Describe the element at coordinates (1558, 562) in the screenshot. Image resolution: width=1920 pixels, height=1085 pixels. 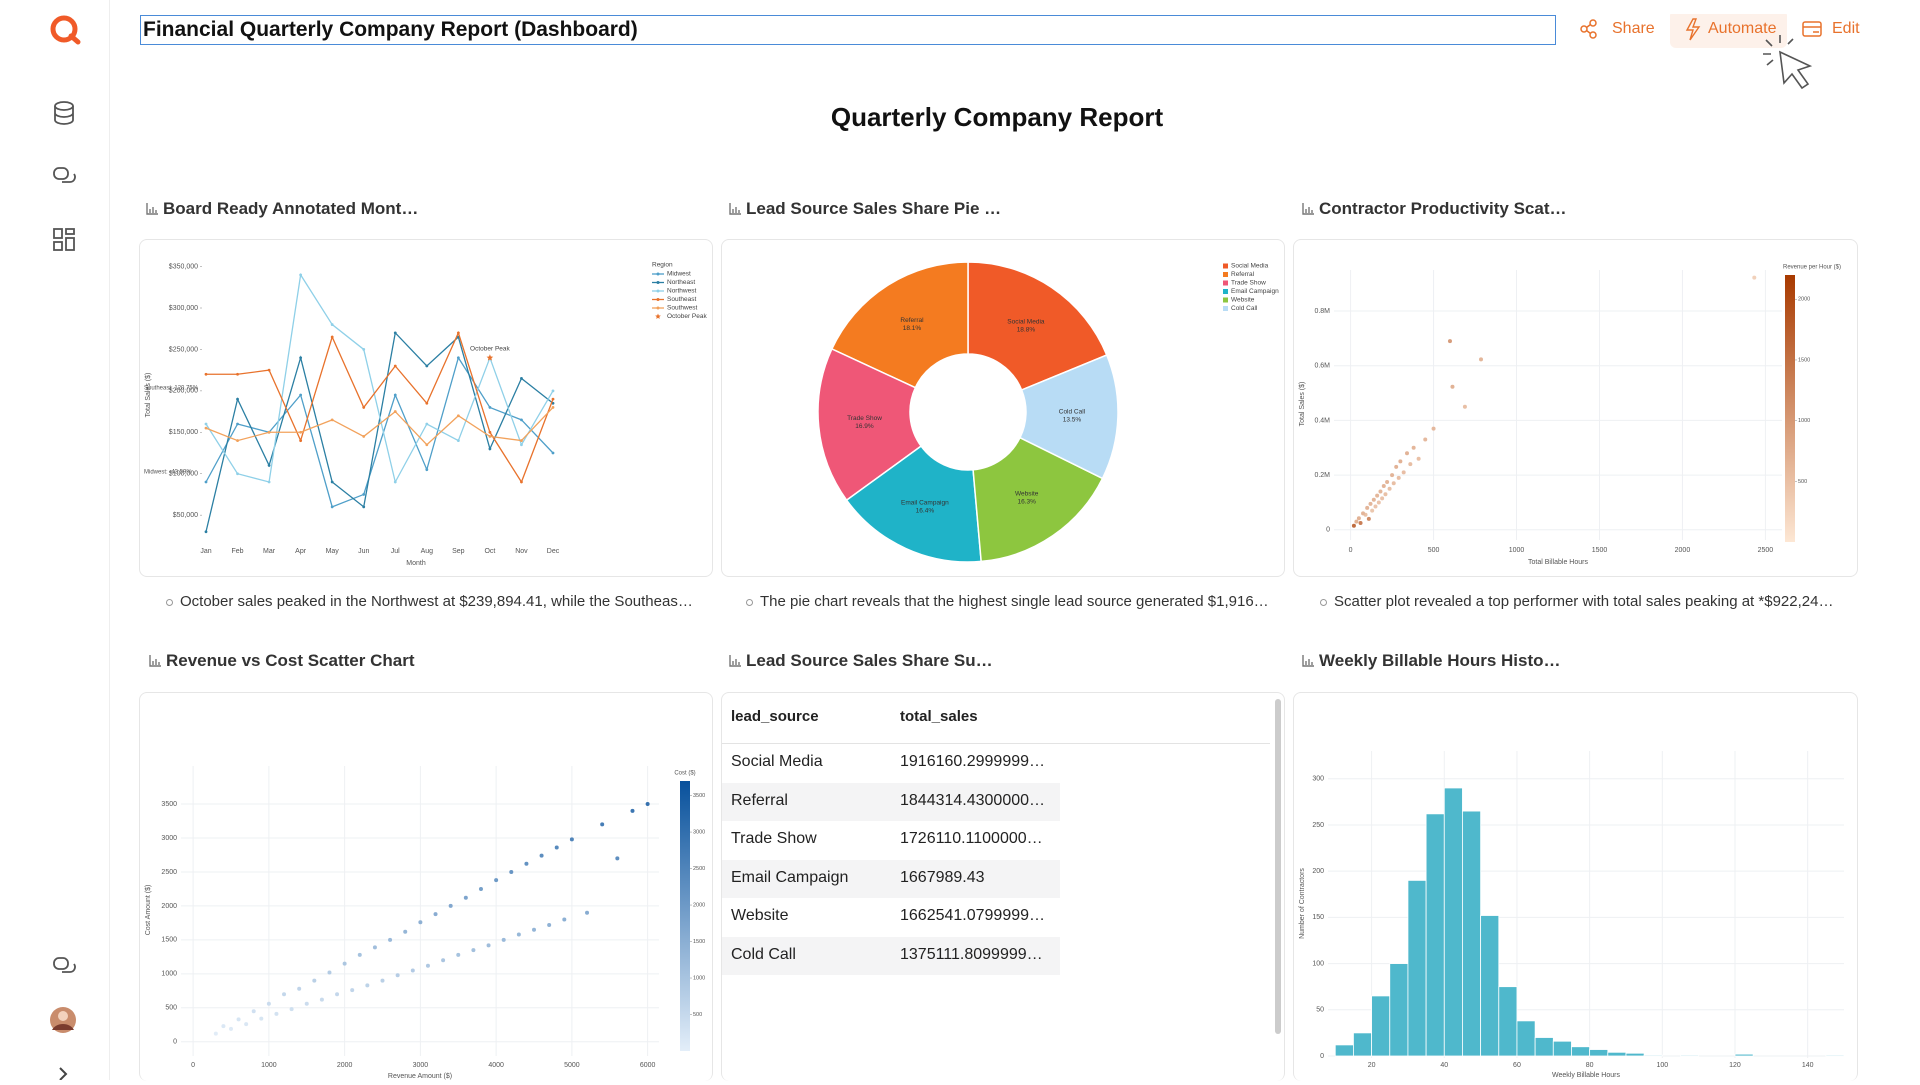
I see `x-axis-label: Total Billable Hours` at that location.